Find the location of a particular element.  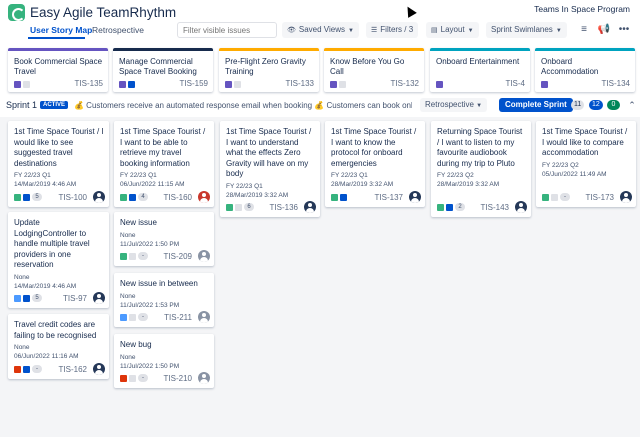

chevron-down-icon: ▼ is located at coordinates (351, 31).